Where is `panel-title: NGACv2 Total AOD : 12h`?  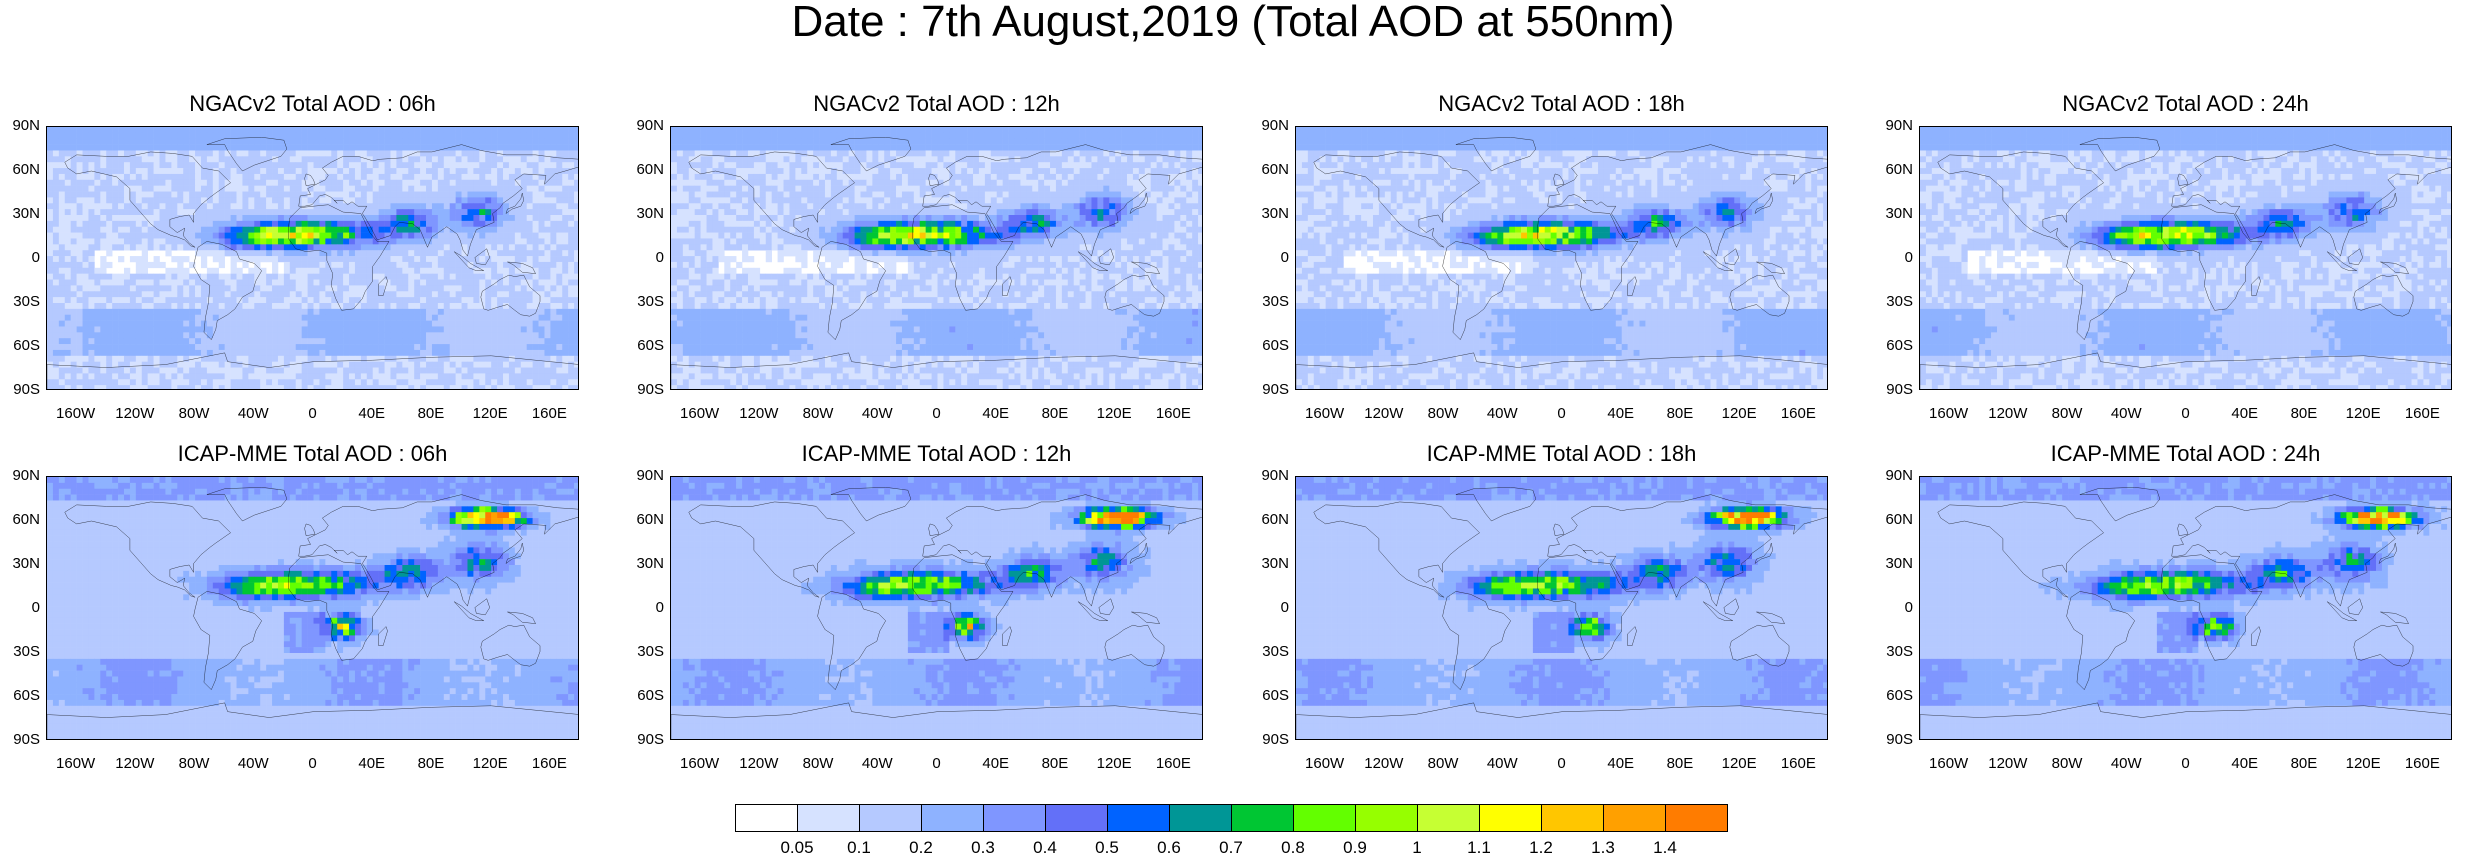
panel-title: NGACv2 Total AOD : 12h is located at coordinates (936, 104).